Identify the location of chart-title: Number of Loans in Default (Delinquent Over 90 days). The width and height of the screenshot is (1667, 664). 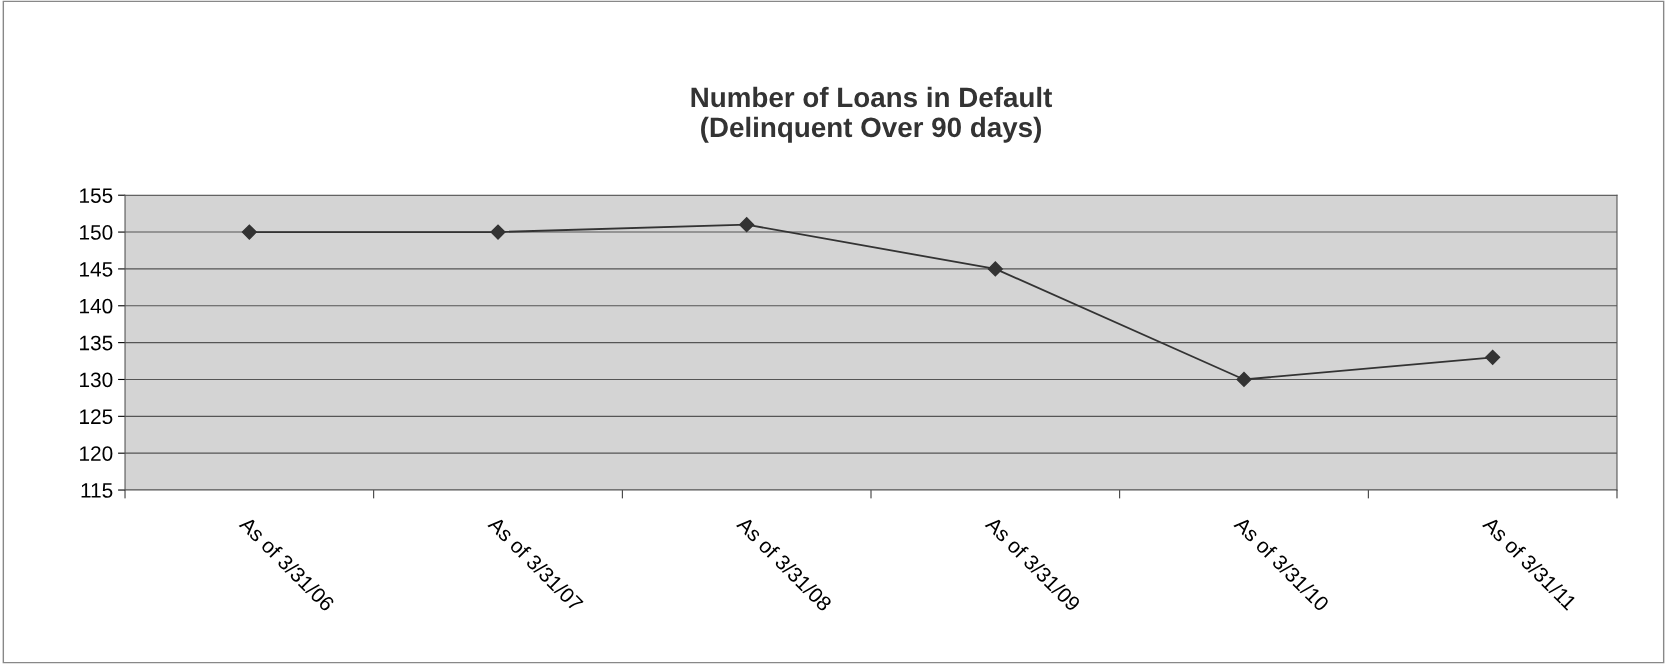
(872, 114).